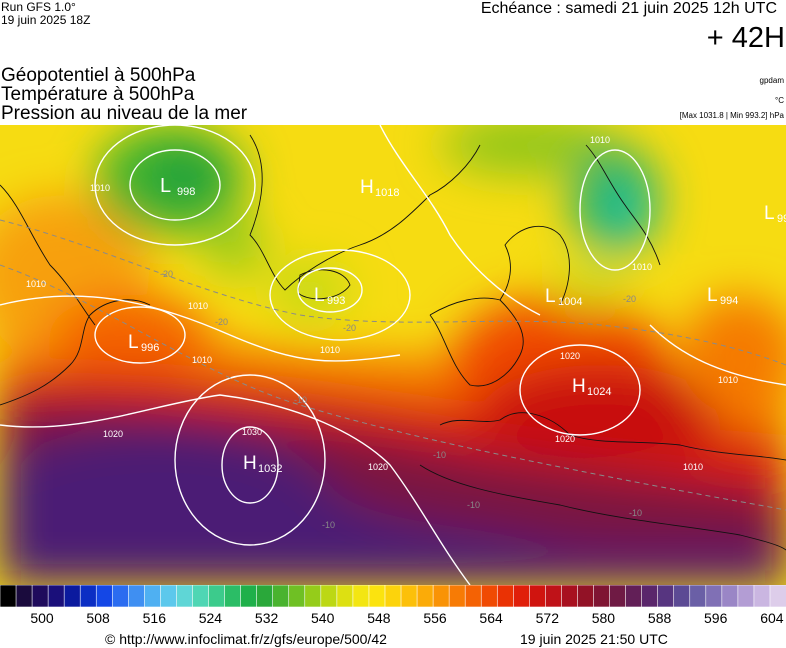 This screenshot has height=648, width=786. What do you see at coordinates (98, 94) in the screenshot?
I see `title-temperature: Température à 500hPa` at bounding box center [98, 94].